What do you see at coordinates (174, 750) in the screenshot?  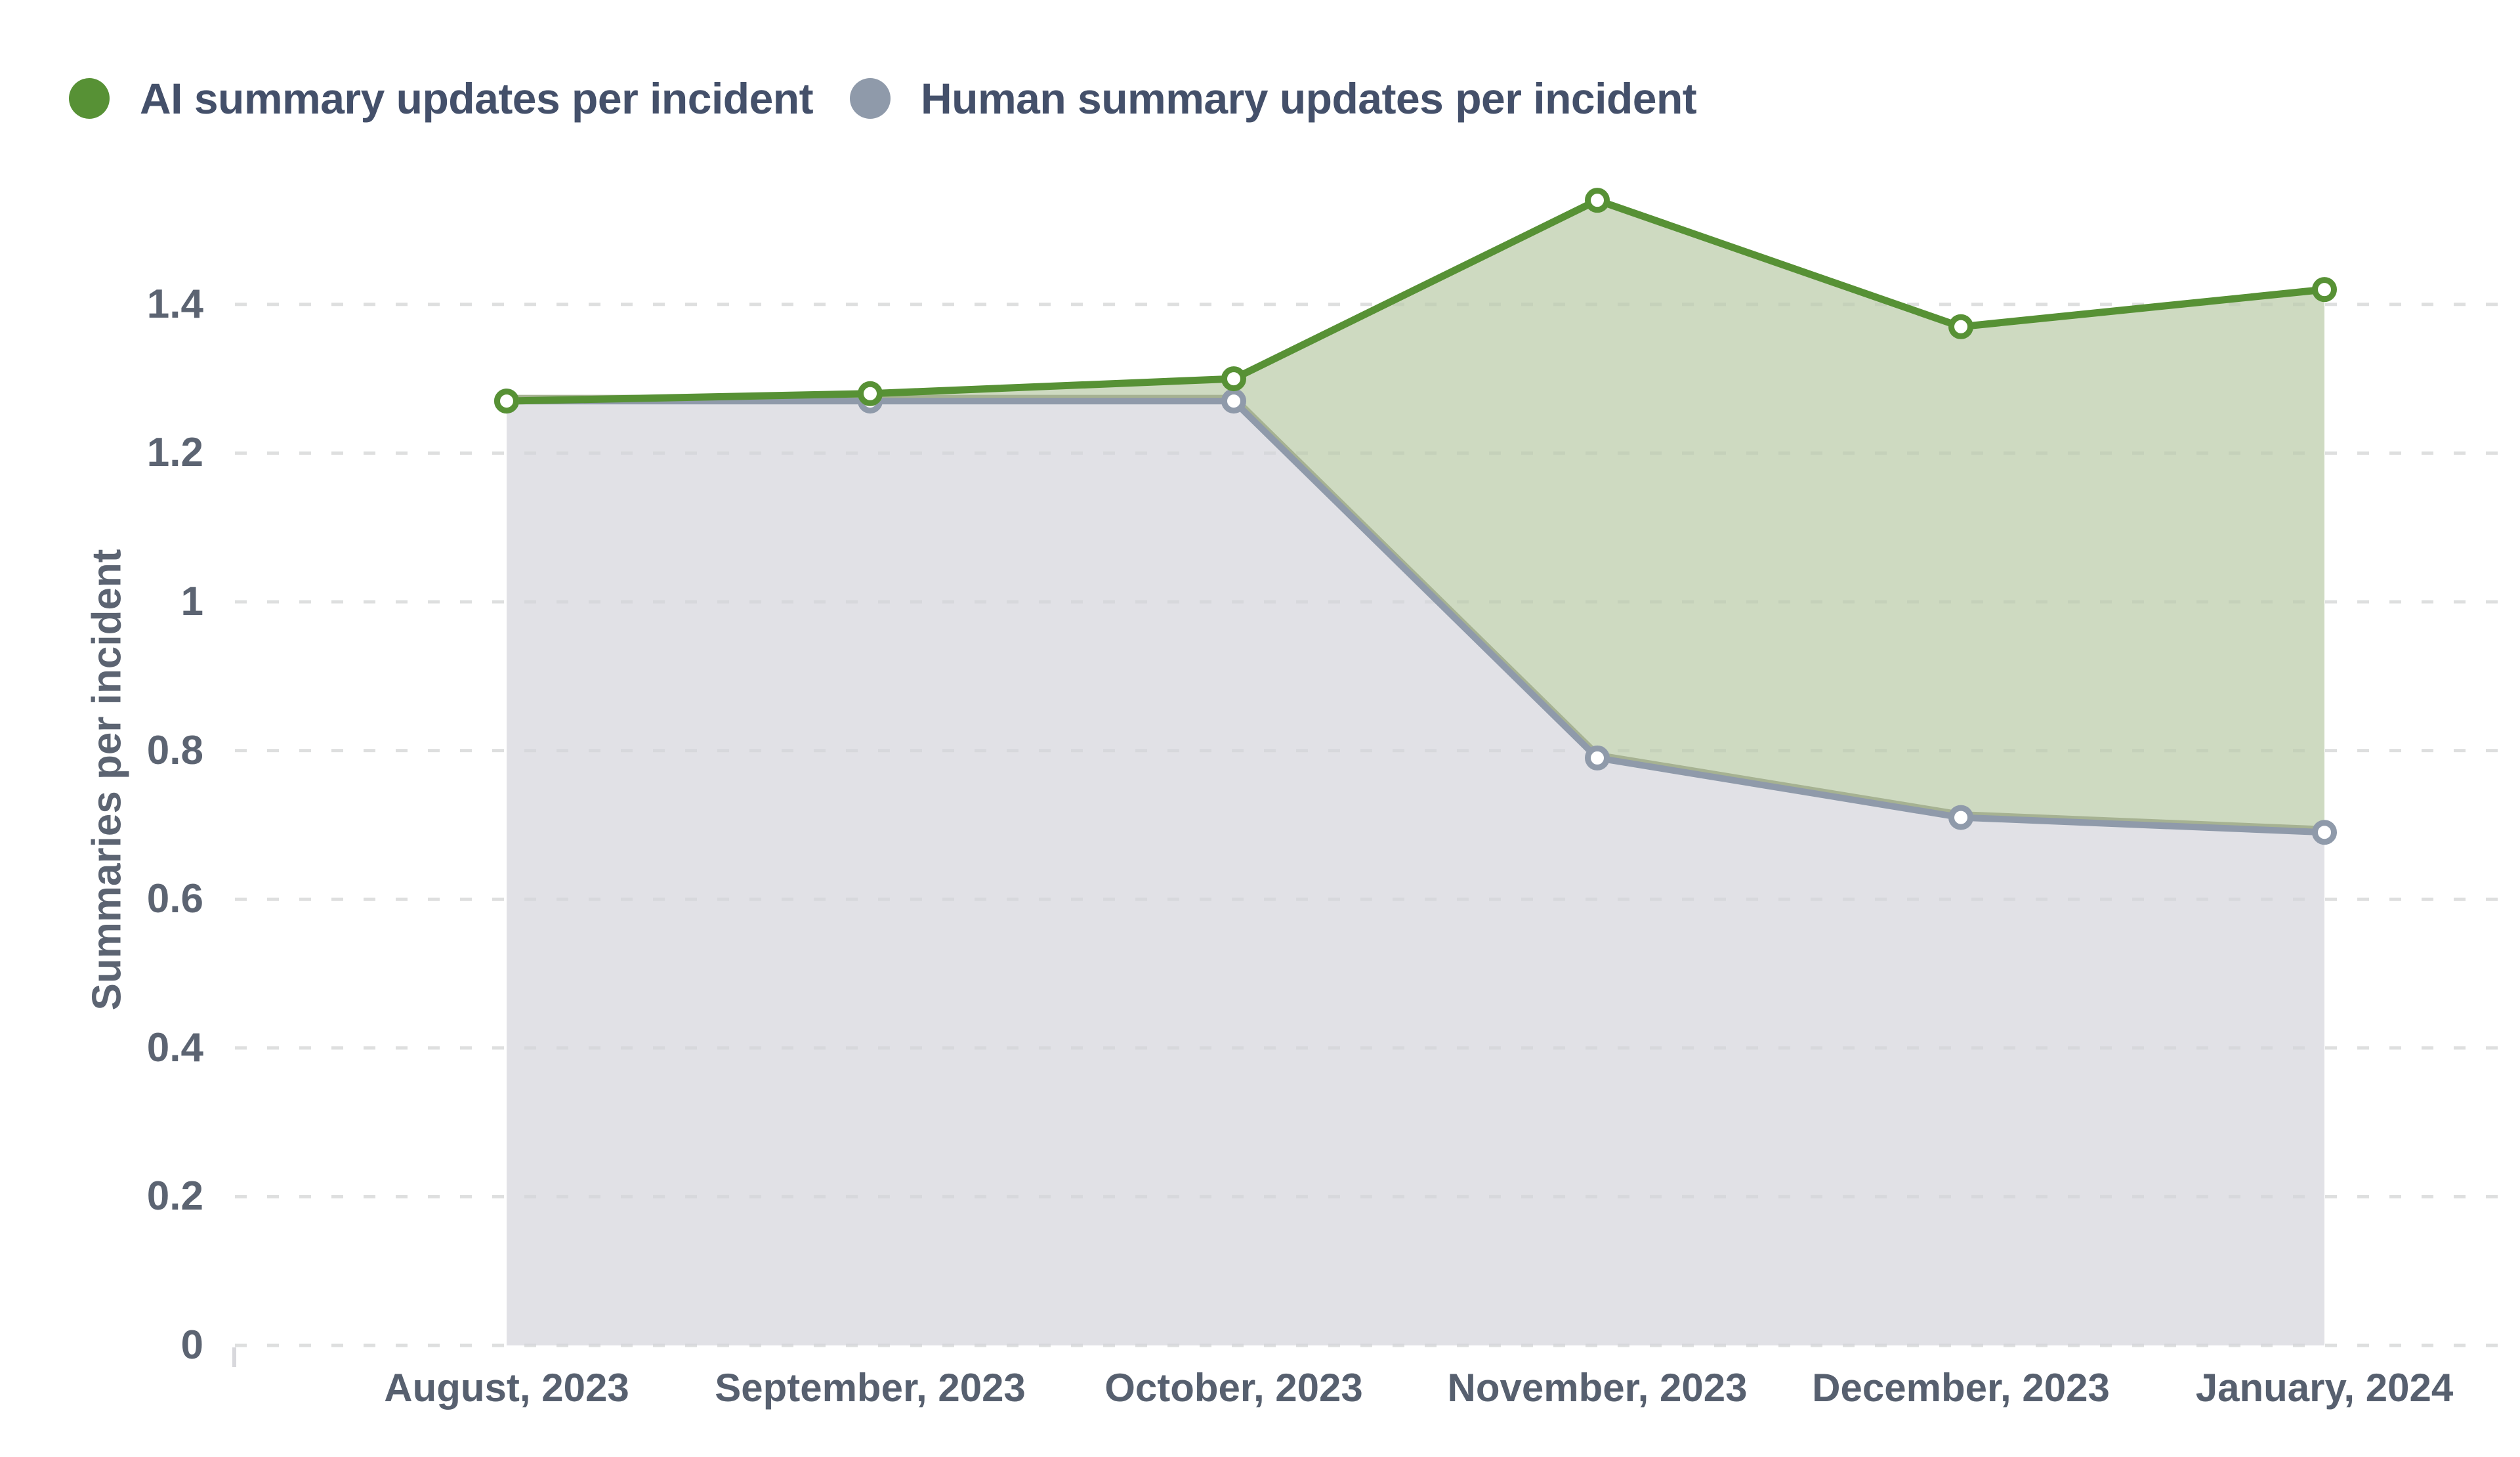 I see `y-tick-label: 0.8` at bounding box center [174, 750].